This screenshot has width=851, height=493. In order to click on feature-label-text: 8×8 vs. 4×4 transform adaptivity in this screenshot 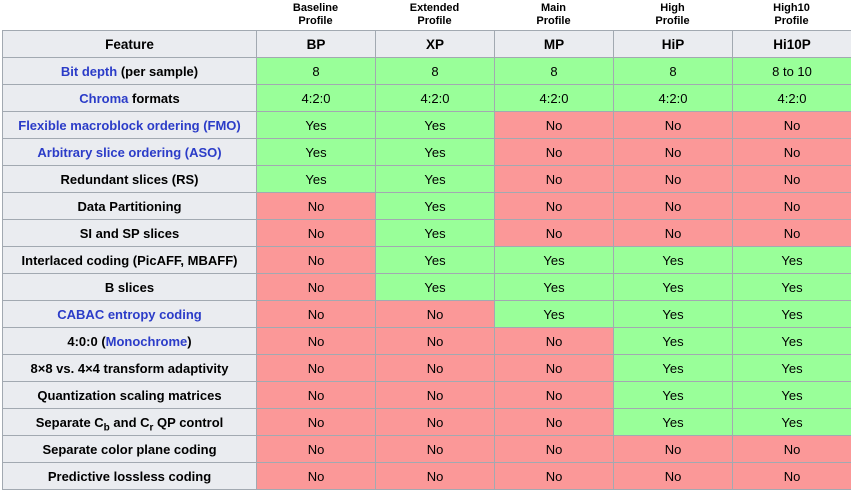, I will do `click(129, 368)`.